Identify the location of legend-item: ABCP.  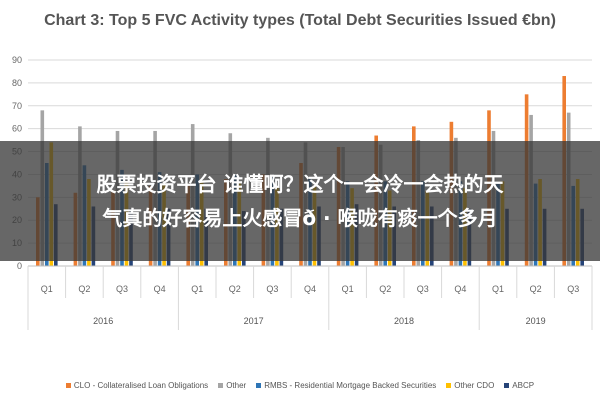
(519, 385).